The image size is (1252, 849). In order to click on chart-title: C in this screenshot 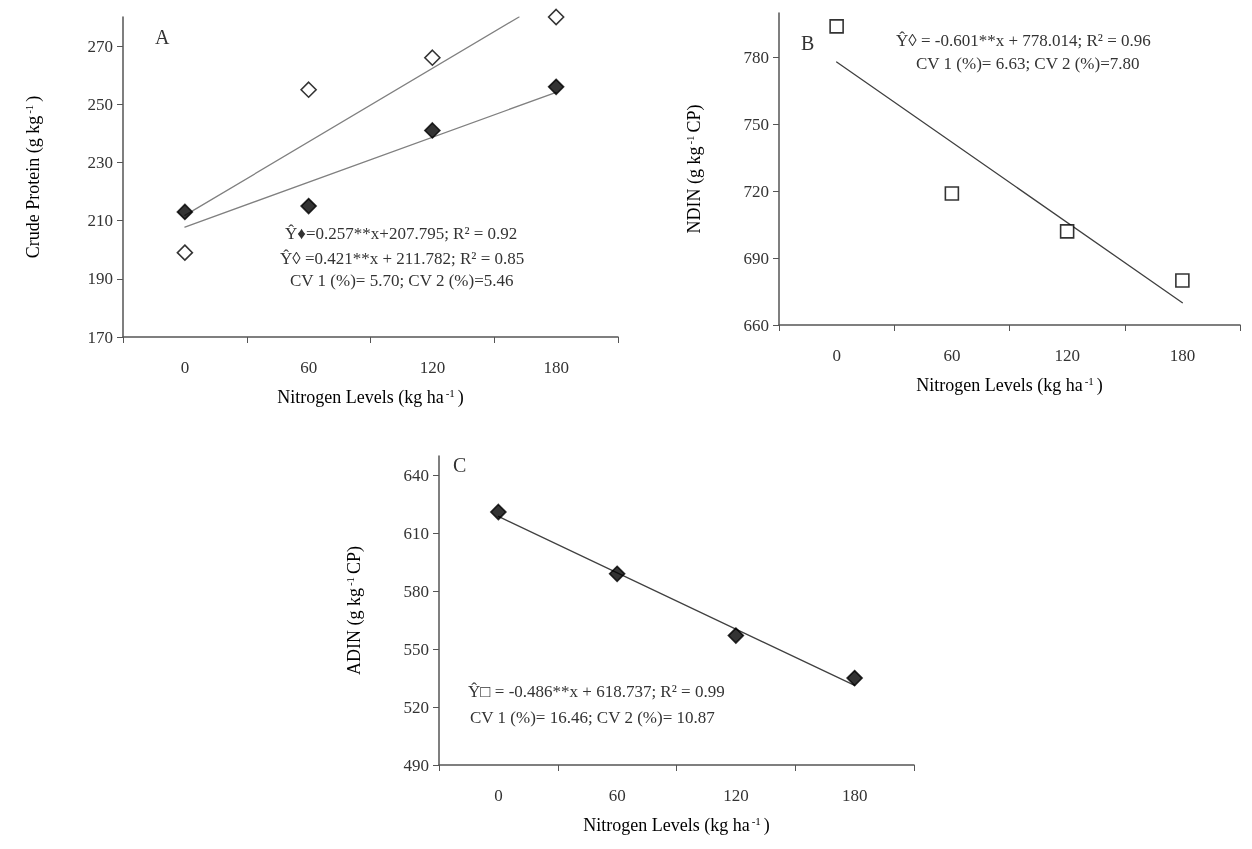, I will do `click(460, 465)`.